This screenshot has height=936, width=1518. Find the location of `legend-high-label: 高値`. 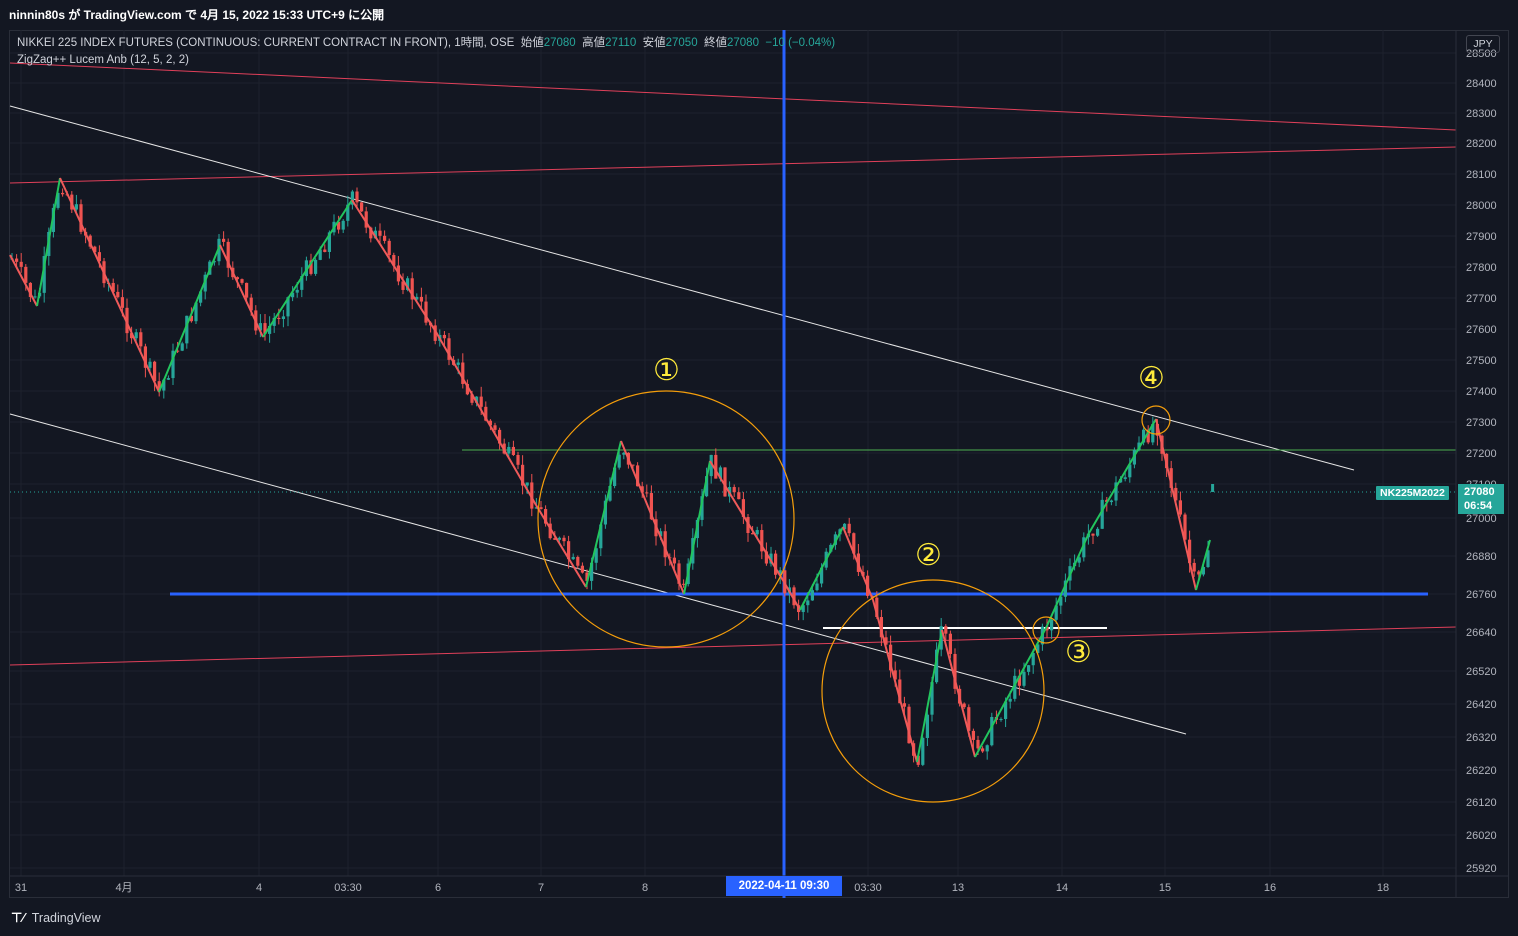

legend-high-label: 高値 is located at coordinates (594, 43).